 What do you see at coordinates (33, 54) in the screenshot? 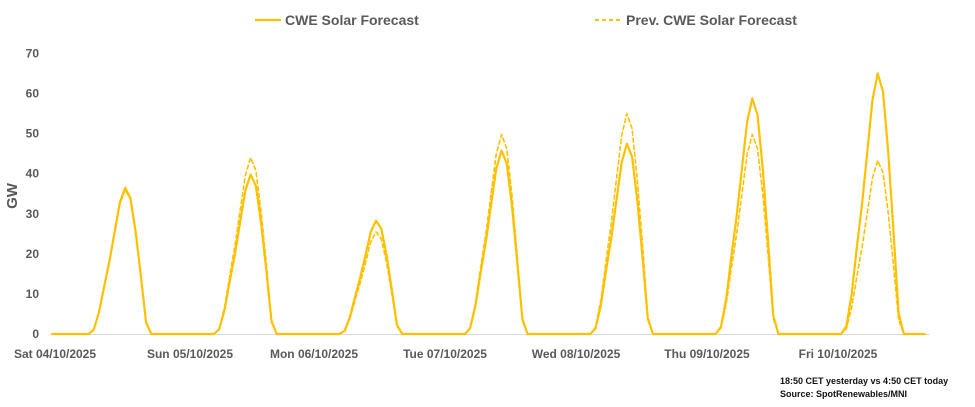
I see `y-tick-label: 70` at bounding box center [33, 54].